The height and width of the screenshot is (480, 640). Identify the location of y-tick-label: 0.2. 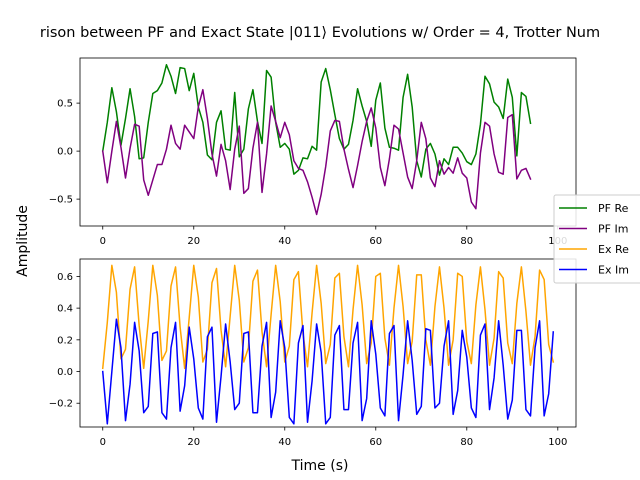
(65, 340).